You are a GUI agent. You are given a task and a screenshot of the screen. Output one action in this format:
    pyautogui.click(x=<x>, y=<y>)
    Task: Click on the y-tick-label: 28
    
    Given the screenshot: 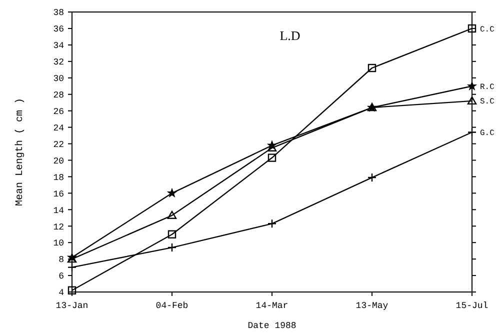 What is the action you would take?
    pyautogui.click(x=58, y=95)
    